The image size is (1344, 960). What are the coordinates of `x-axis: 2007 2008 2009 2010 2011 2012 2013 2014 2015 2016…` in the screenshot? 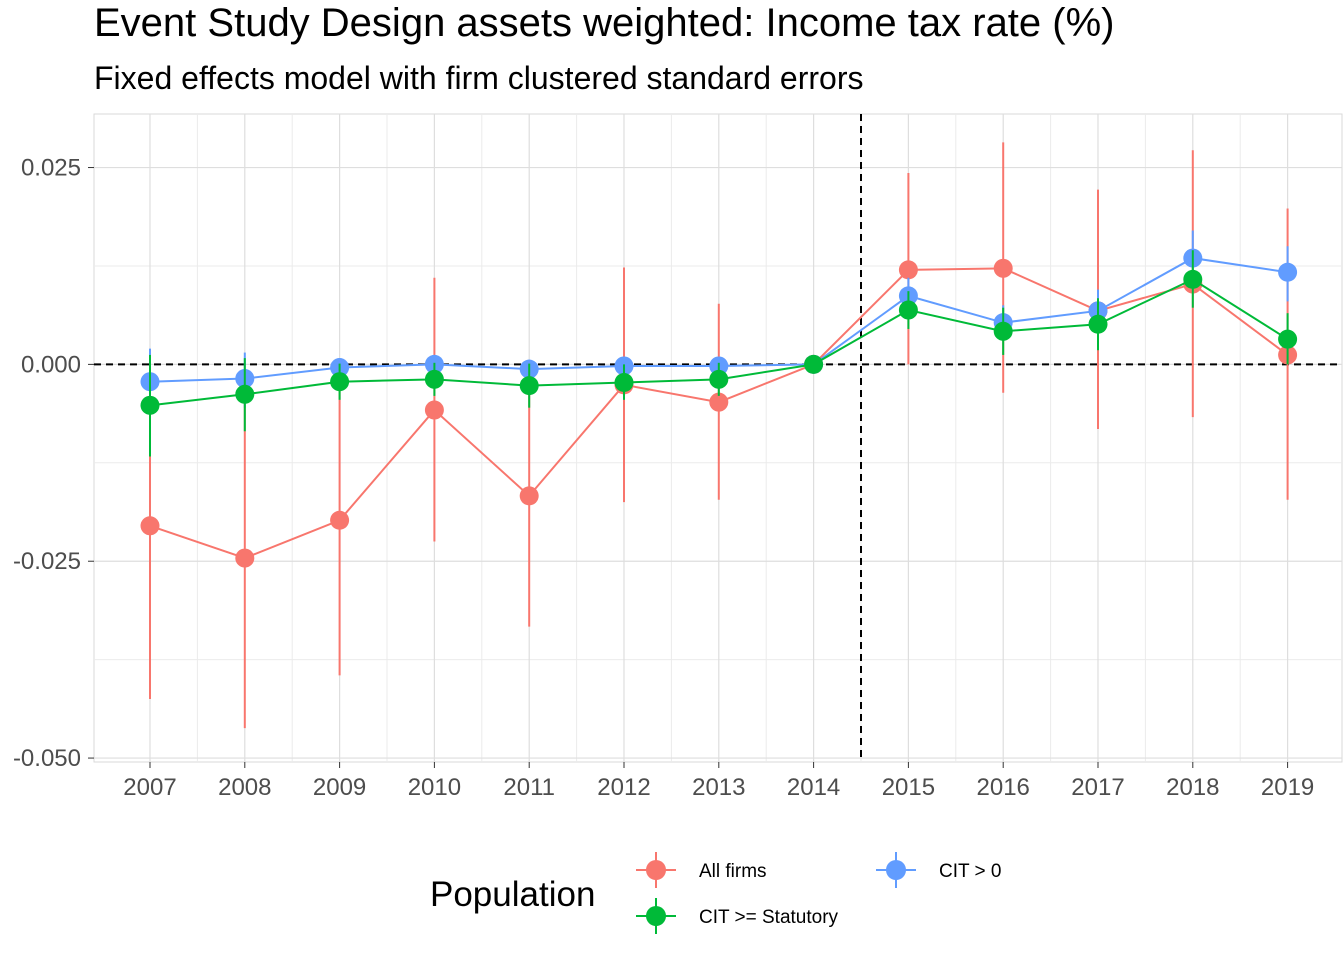 It's located at (718, 781).